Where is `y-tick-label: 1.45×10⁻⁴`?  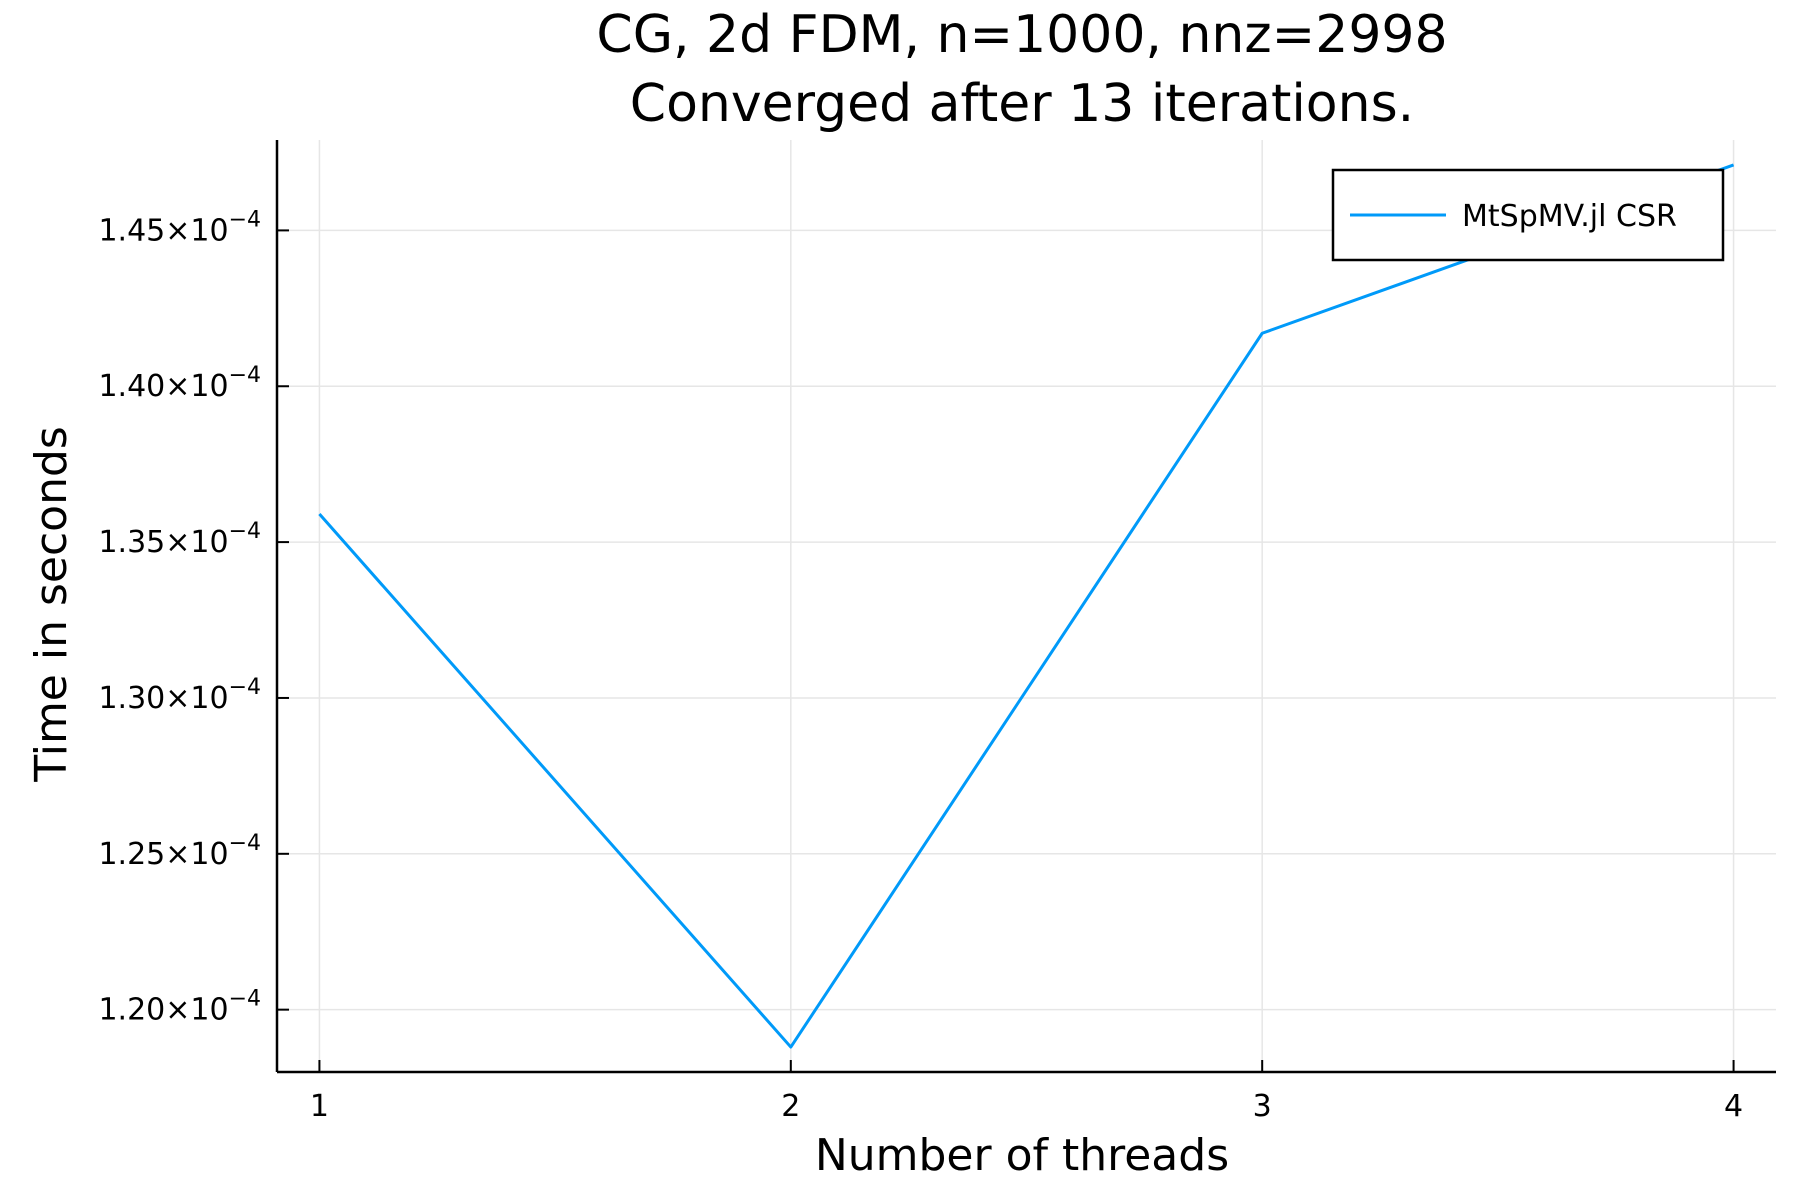 y-tick-label: 1.45×10⁻⁴ is located at coordinates (179, 227).